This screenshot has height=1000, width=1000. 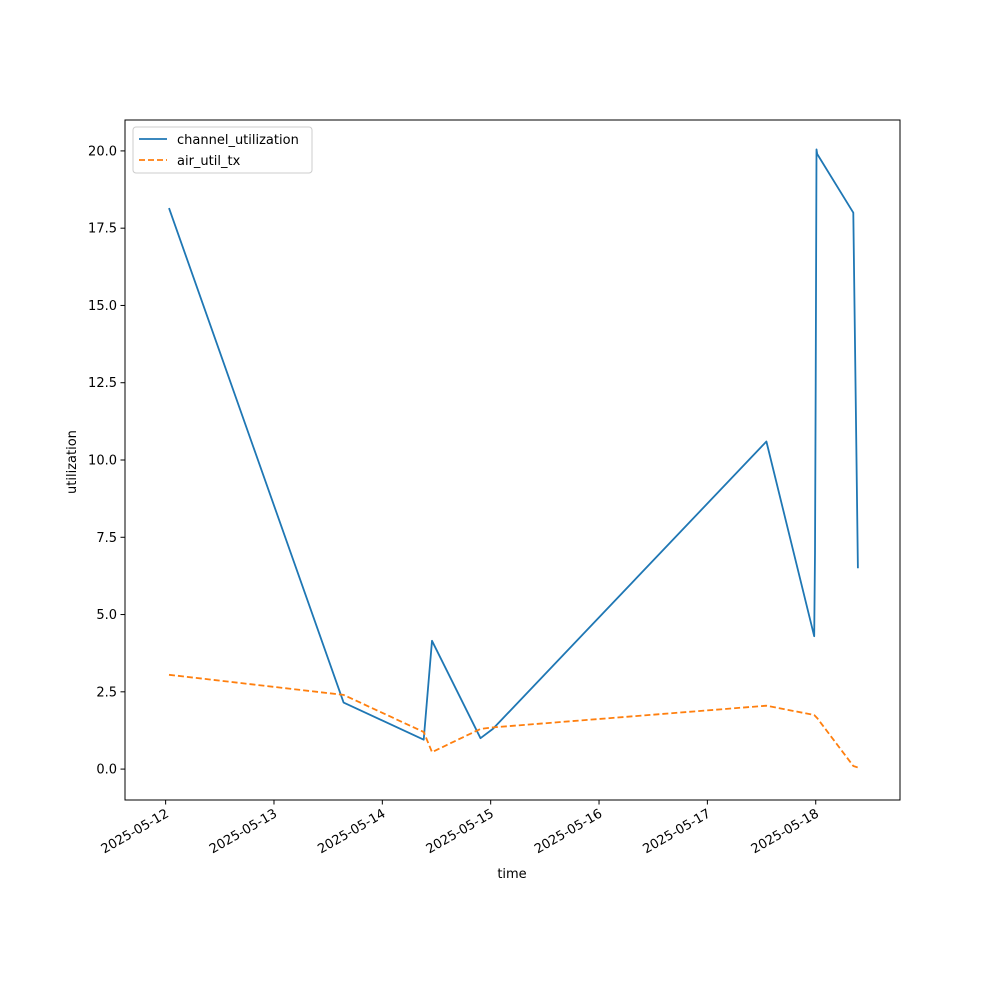 What do you see at coordinates (102, 306) in the screenshot?
I see `y-tick-label: 15.0` at bounding box center [102, 306].